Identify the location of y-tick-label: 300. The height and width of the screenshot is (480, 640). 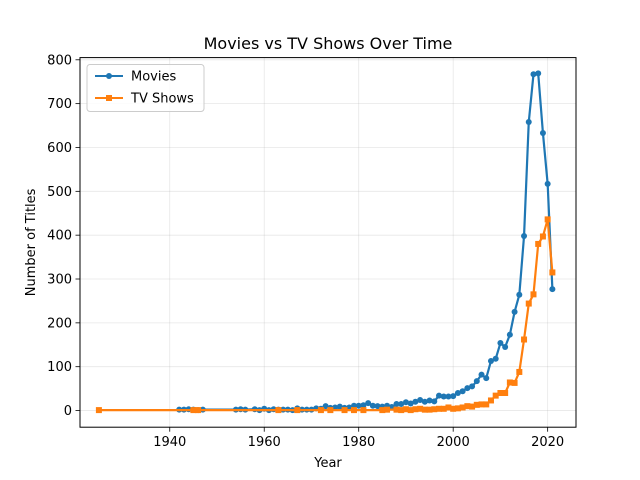
(59, 280).